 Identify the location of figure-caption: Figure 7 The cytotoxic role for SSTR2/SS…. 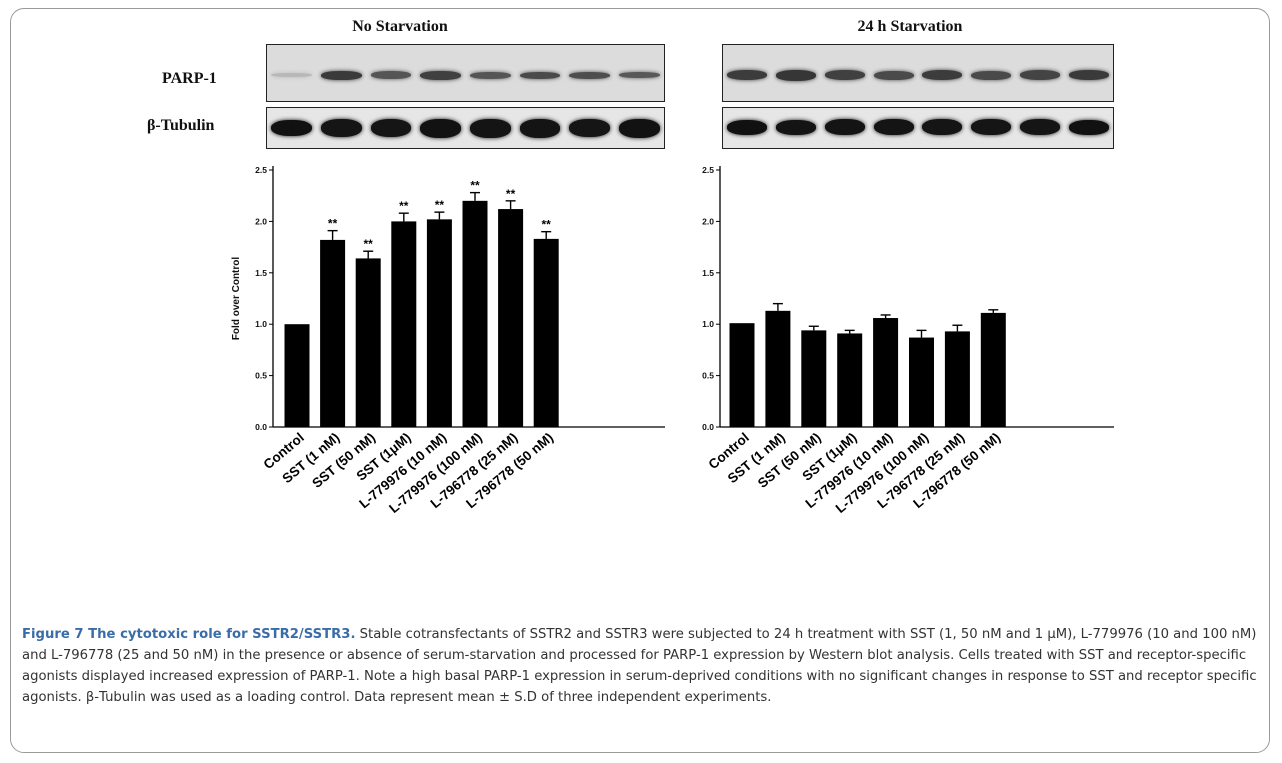
(644, 666).